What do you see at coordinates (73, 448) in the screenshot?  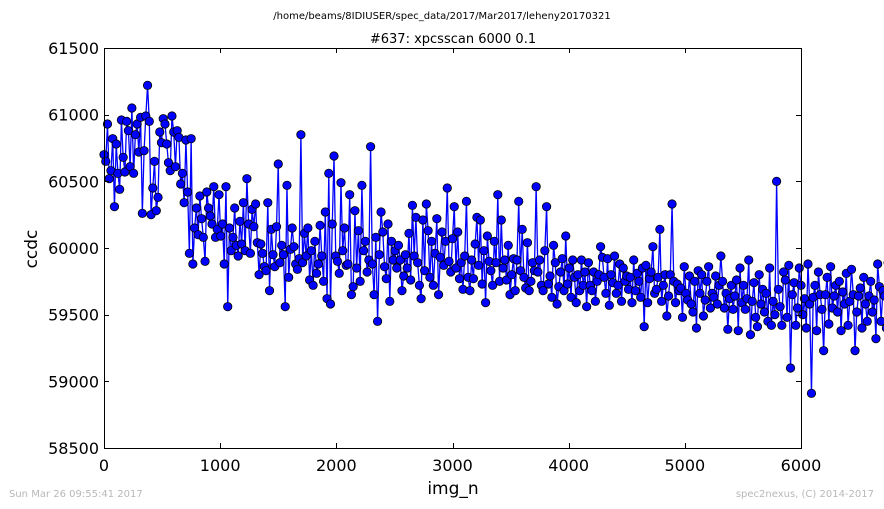 I see `y-tick-label: 58500` at bounding box center [73, 448].